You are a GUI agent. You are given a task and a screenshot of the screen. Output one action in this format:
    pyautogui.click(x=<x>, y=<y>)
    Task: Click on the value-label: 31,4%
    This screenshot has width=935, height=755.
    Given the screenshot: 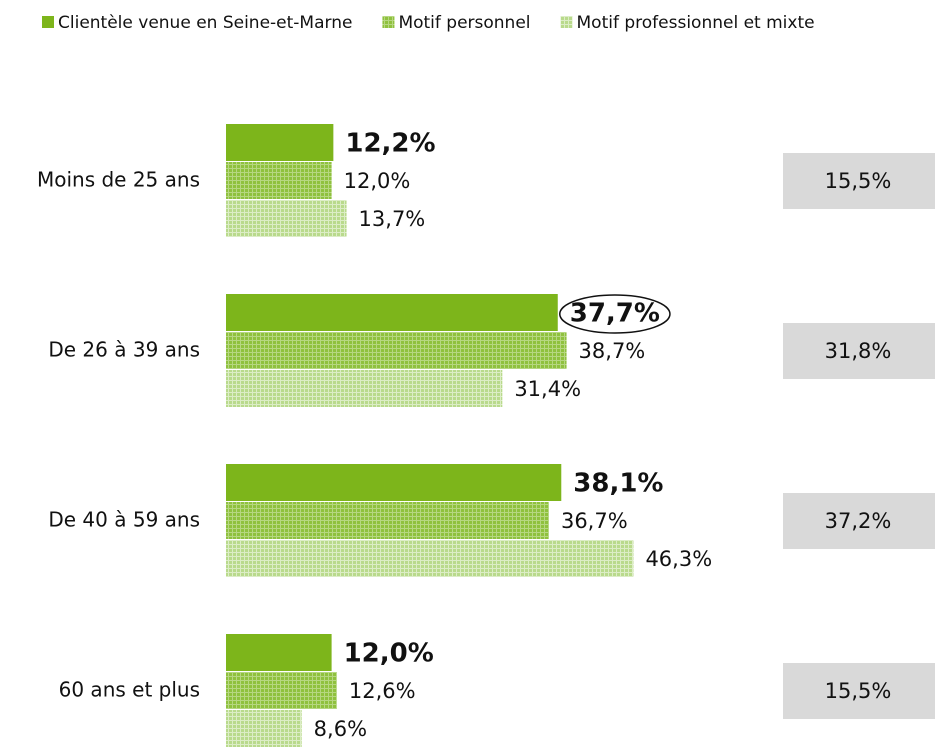 What is the action you would take?
    pyautogui.click(x=547, y=389)
    